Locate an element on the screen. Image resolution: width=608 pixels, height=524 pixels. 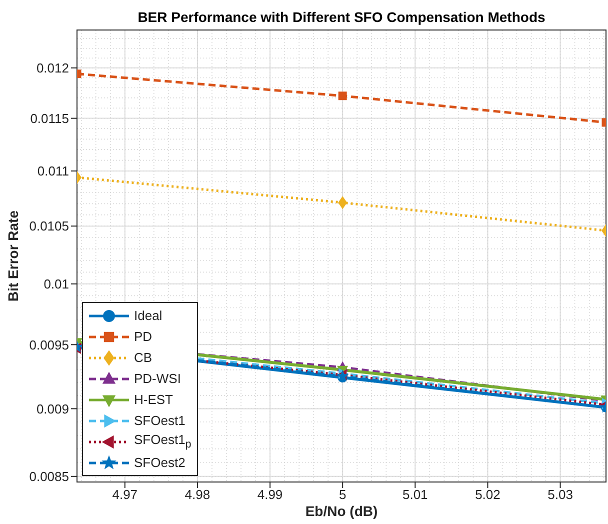
y-tick-label: 0.011 is located at coordinates (53, 171).